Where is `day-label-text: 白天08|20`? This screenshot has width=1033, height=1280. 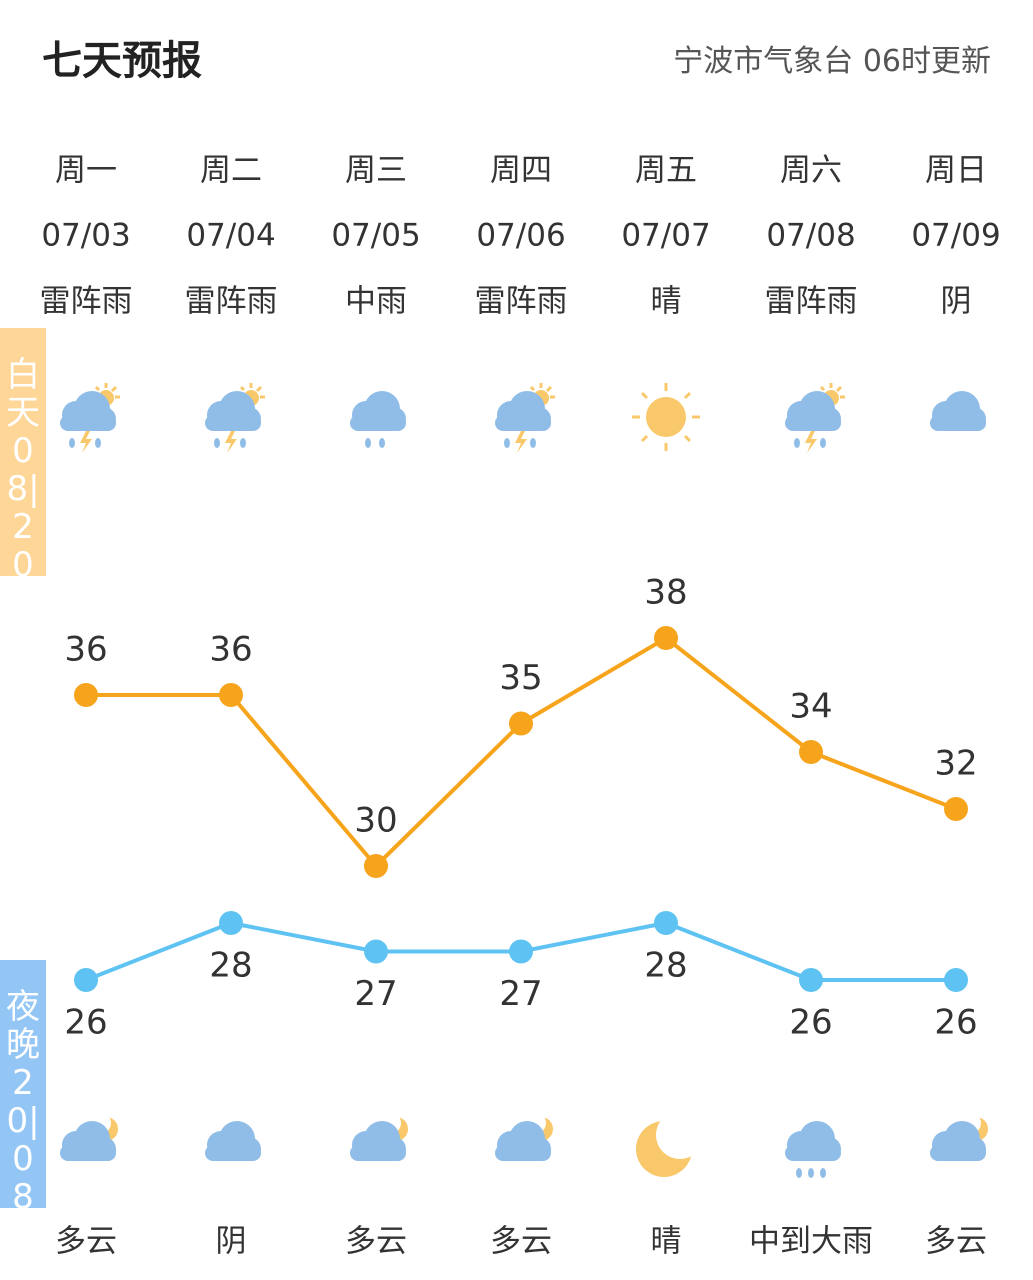 day-label-text: 白天08|20 is located at coordinates (23, 470).